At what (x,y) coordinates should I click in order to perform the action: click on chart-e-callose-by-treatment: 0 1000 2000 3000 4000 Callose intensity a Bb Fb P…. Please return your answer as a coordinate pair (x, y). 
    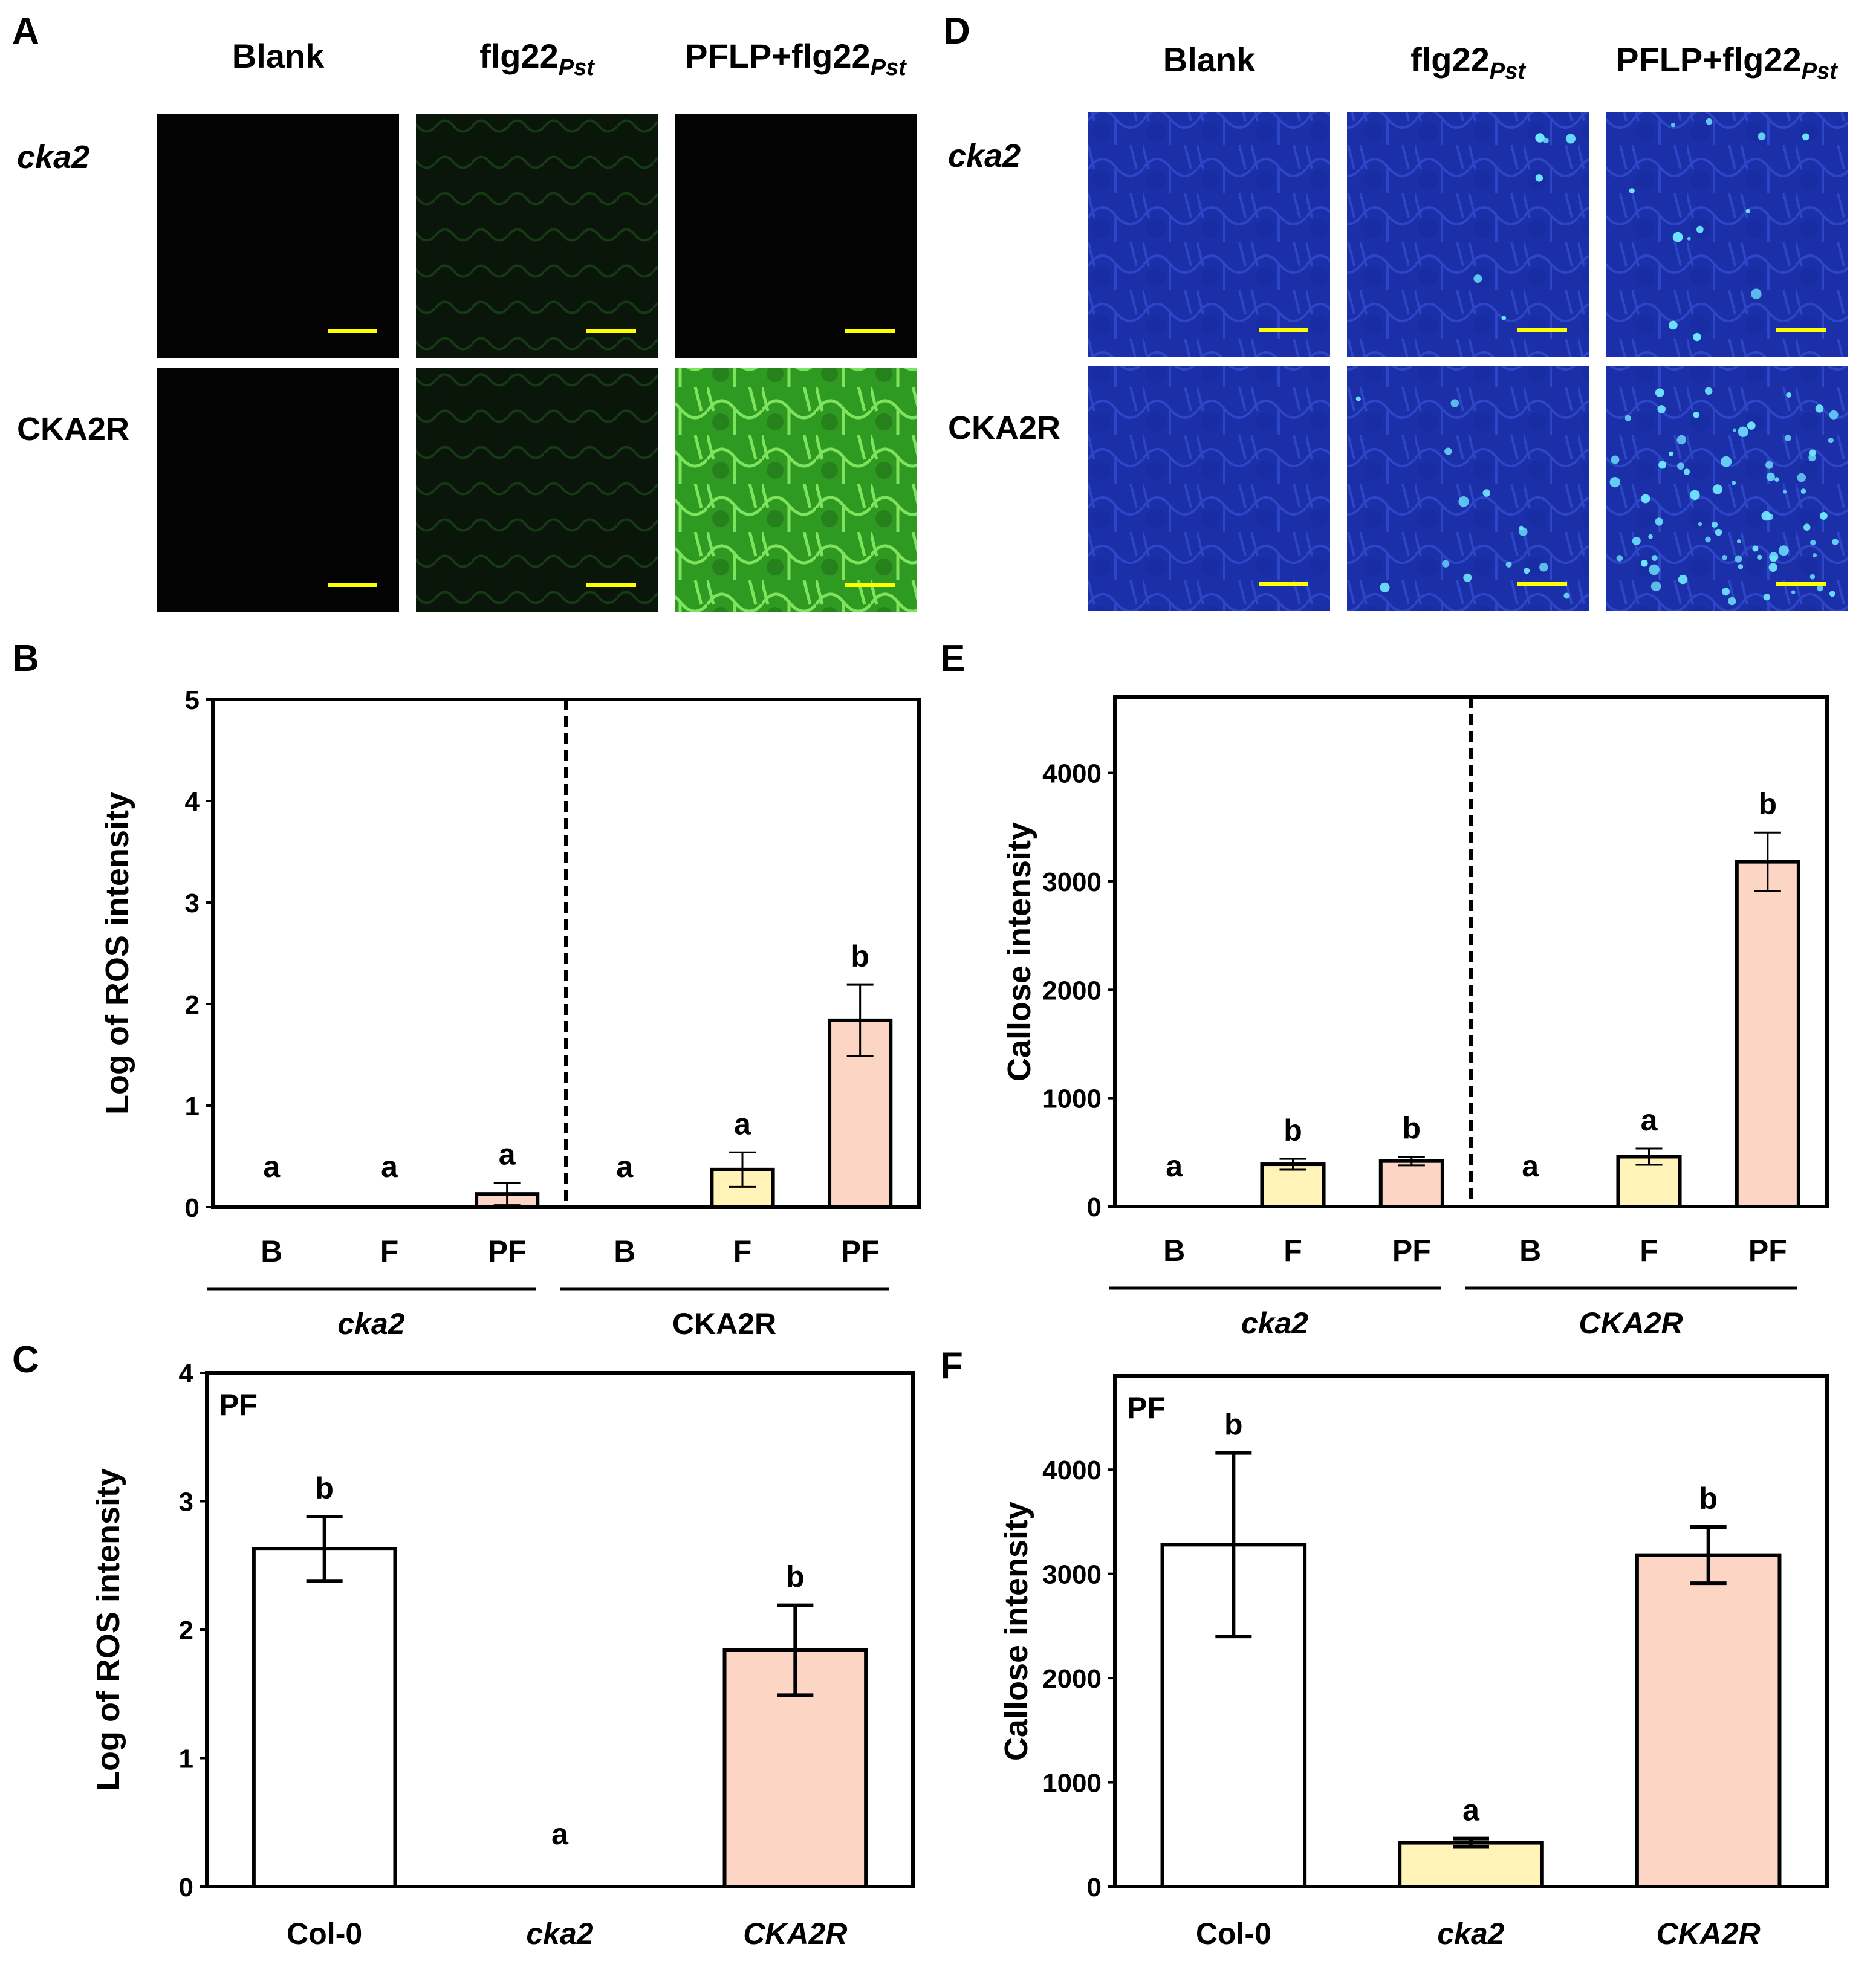
    Looking at the image, I should click on (1415, 1017).